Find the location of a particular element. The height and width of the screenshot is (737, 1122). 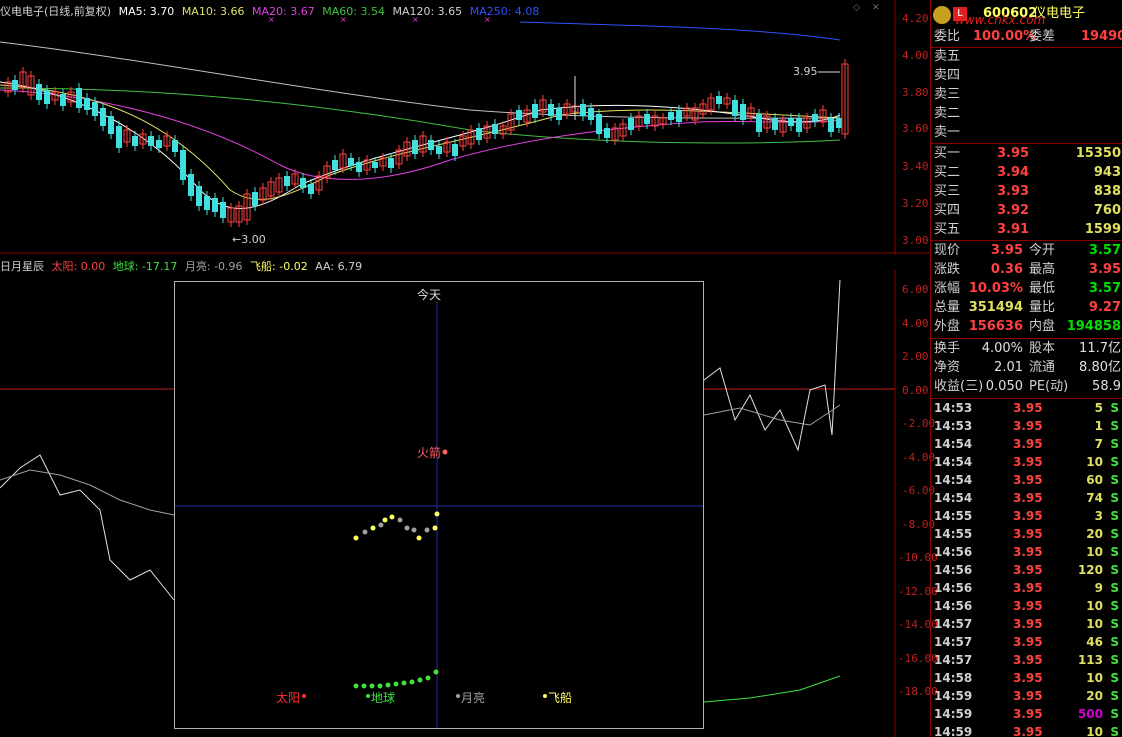

buy-volume: 943 is located at coordinates (1107, 172).